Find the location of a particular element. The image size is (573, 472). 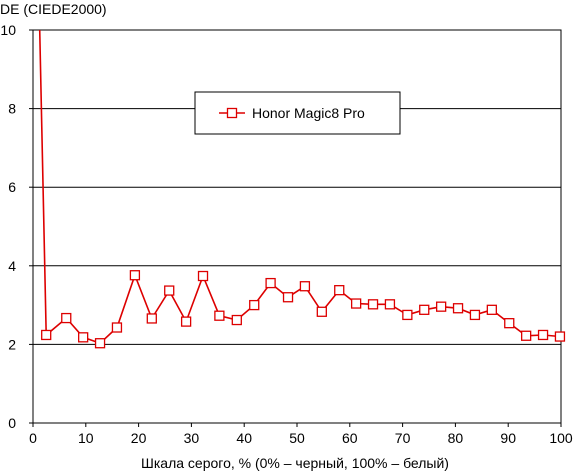

legend: Honor Magic8 Pro is located at coordinates (297, 113).